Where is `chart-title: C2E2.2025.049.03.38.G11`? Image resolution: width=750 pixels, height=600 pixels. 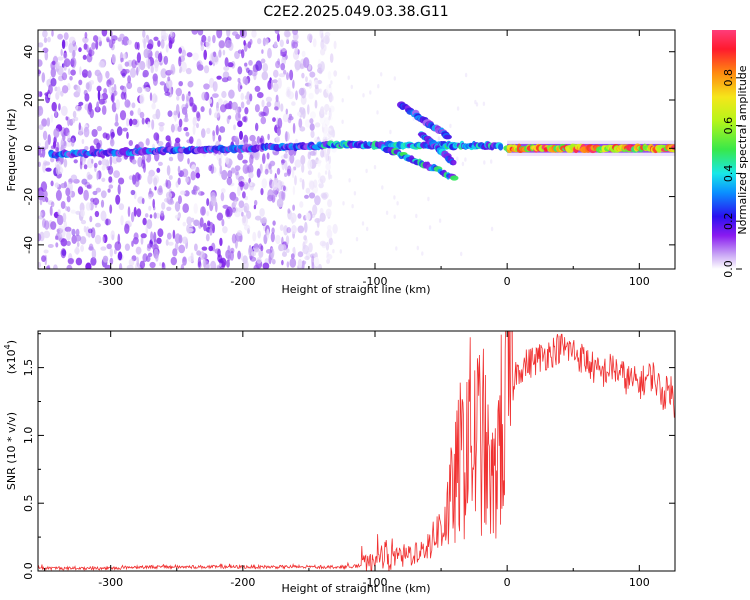
chart-title: C2E2.2025.049.03.38.G11 is located at coordinates (355, 12).